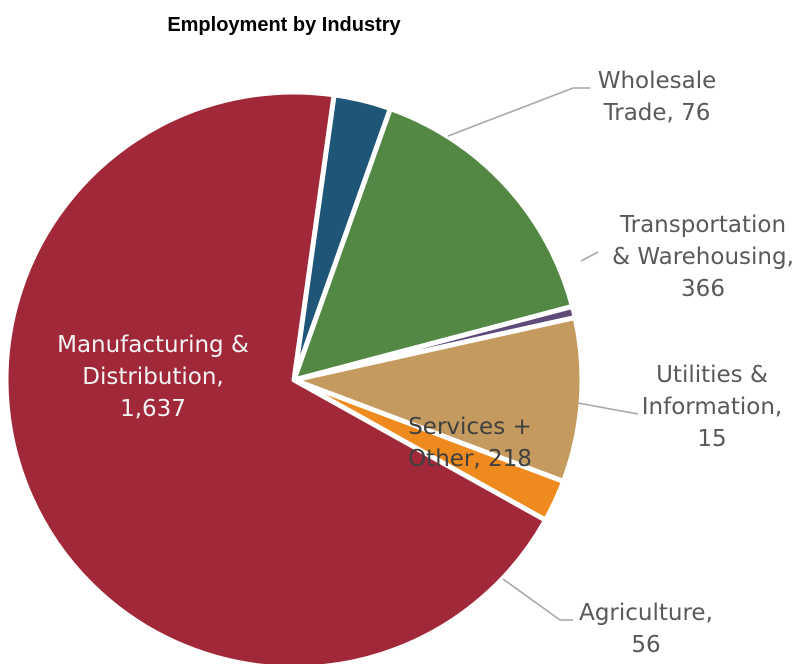  What do you see at coordinates (153, 377) in the screenshot?
I see `data-label-manufacturing-distribution: Manufacturing & Distribution, 1,637` at bounding box center [153, 377].